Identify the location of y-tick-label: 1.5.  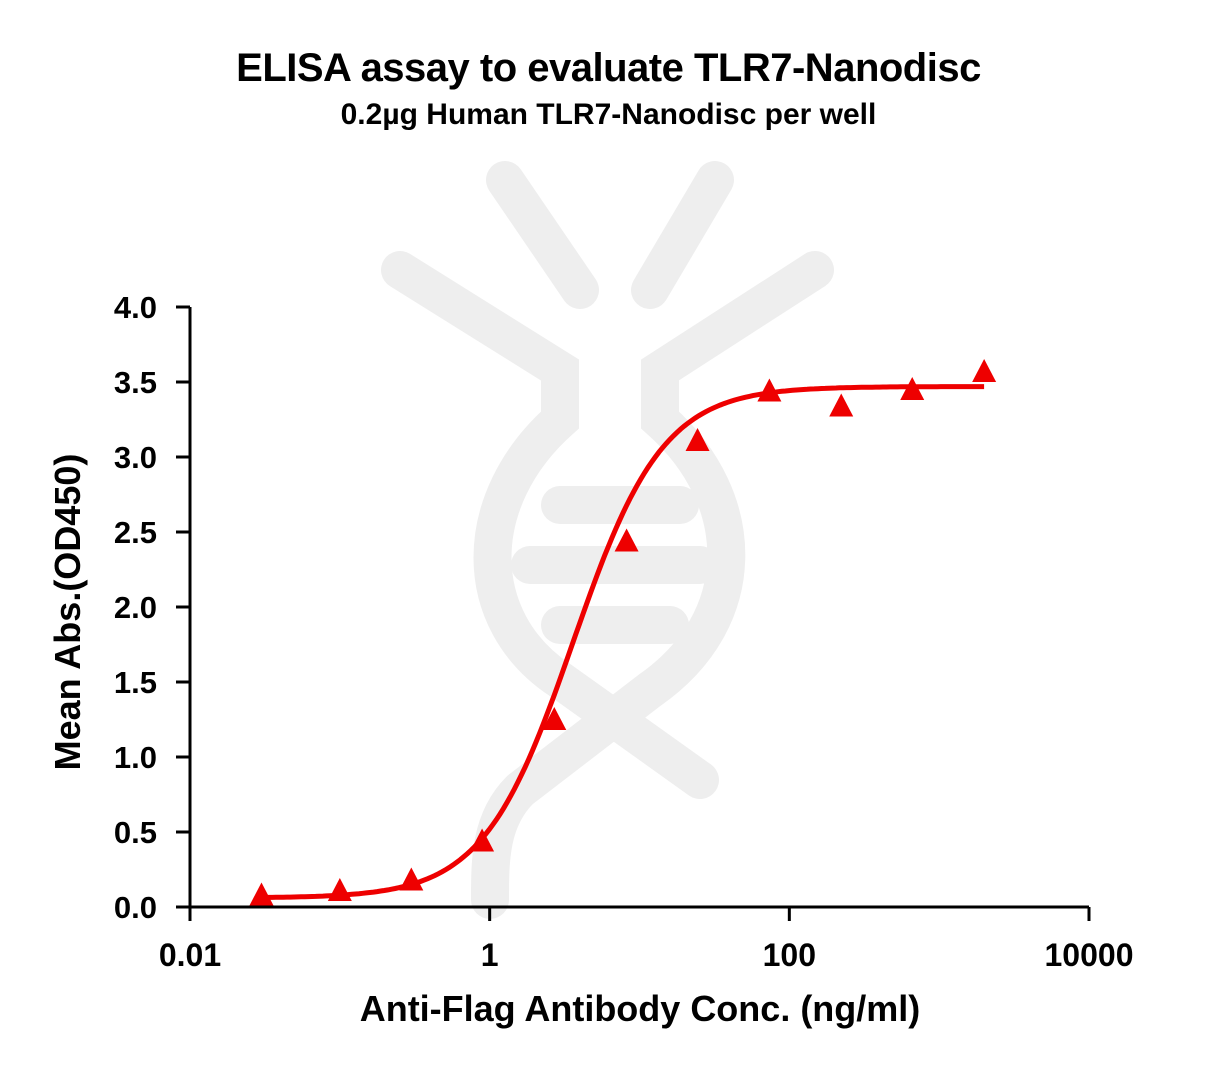
(135, 682).